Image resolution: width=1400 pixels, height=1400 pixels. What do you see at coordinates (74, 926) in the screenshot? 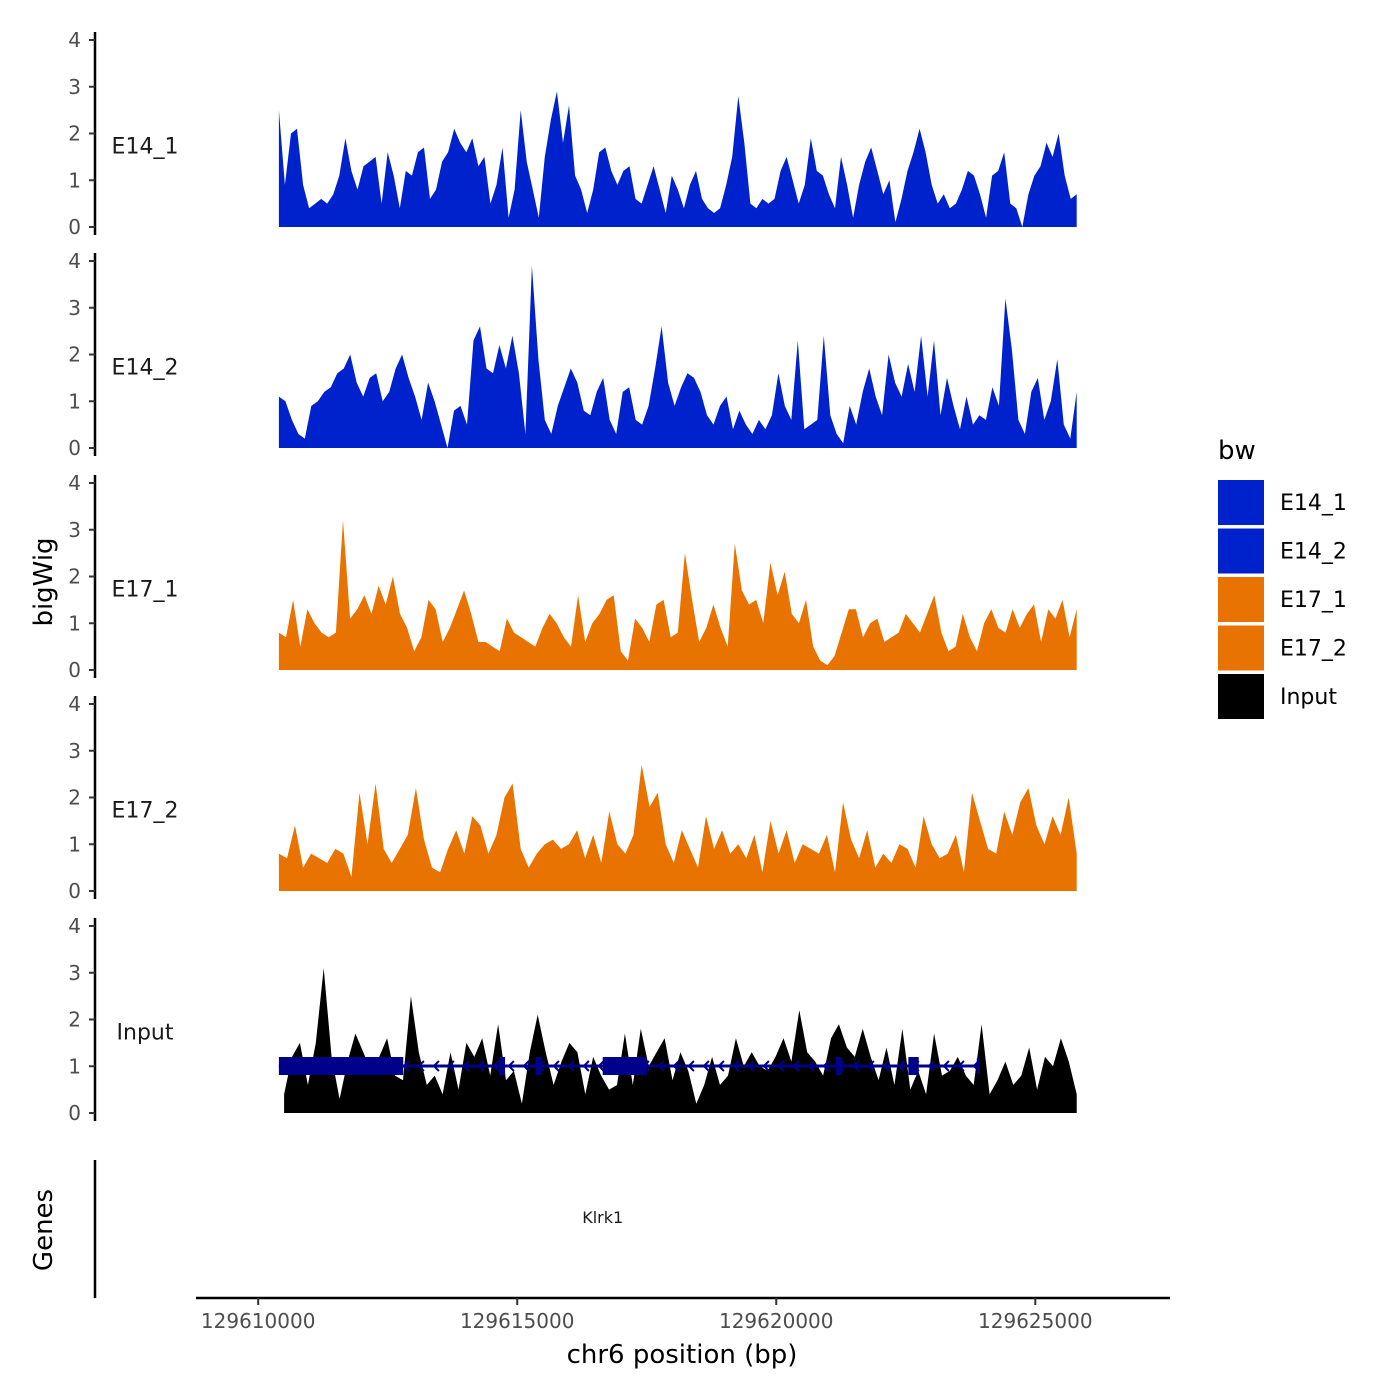
I see `y-tick-label-Input-4: 4` at bounding box center [74, 926].